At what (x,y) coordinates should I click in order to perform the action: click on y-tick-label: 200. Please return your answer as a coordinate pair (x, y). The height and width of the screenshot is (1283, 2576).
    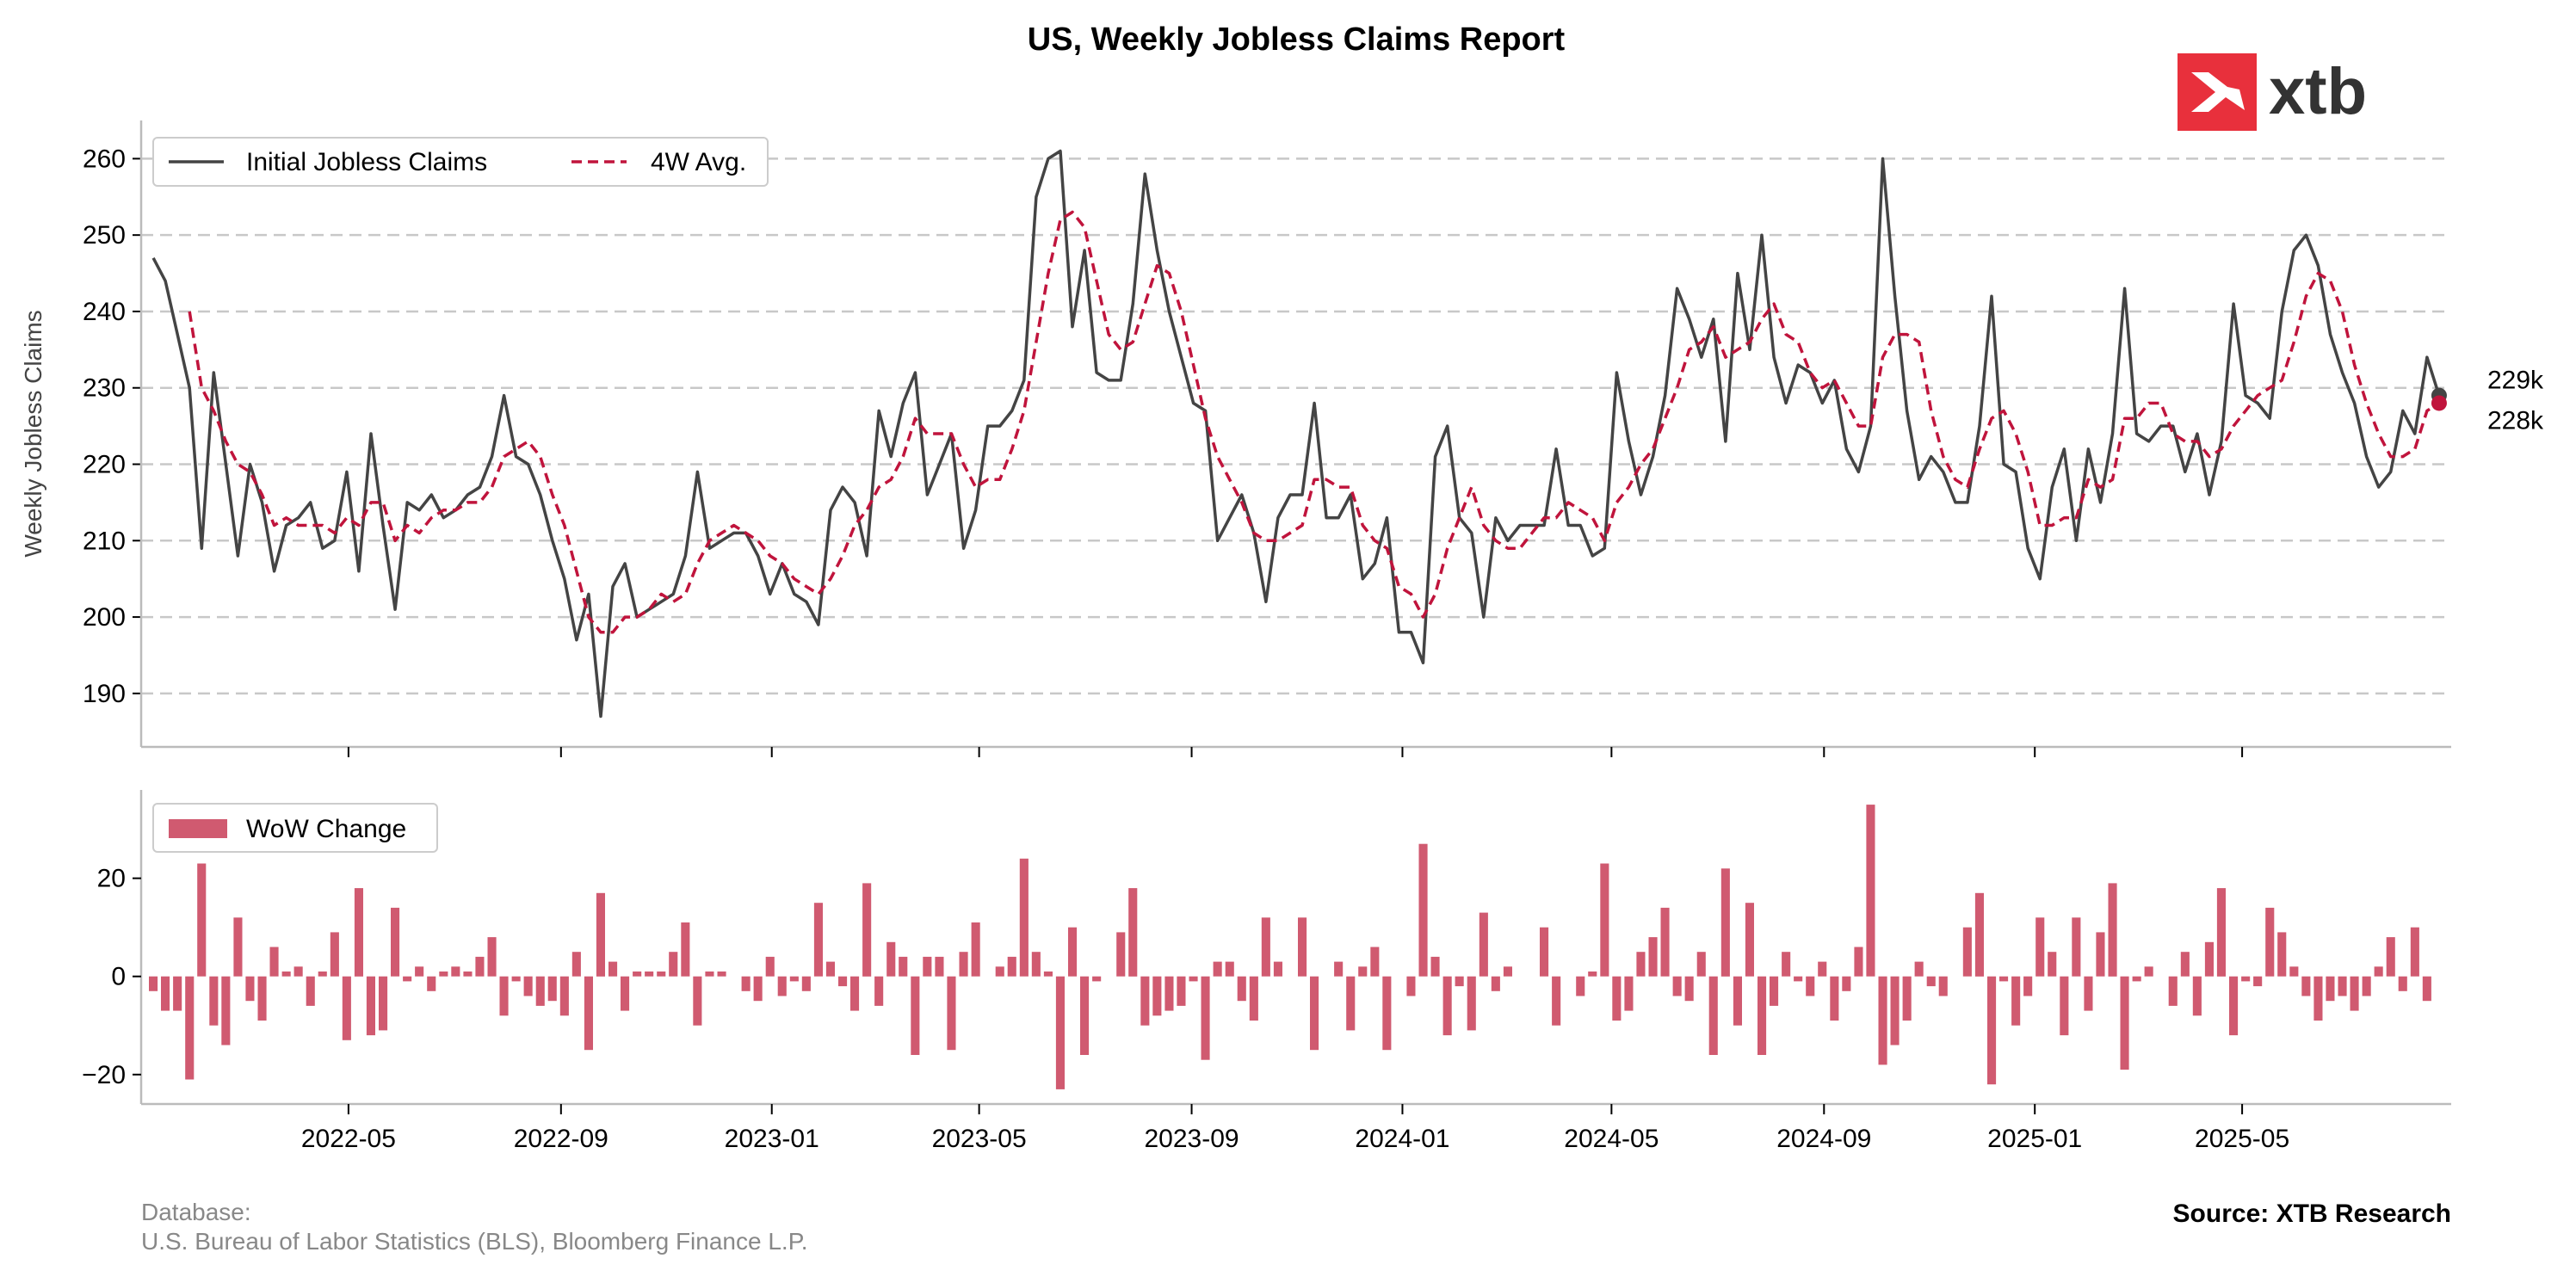
    Looking at the image, I should click on (104, 617).